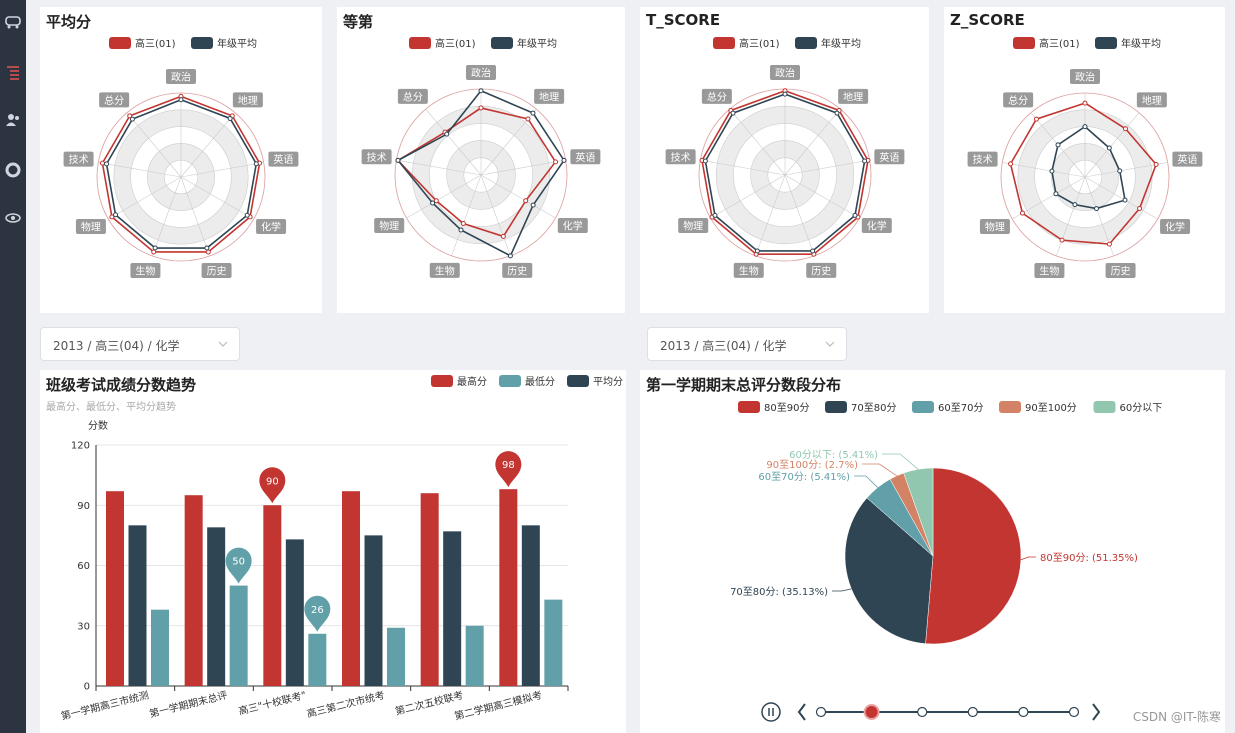 Image resolution: width=1235 pixels, height=733 pixels. I want to click on radar-title: 平均分, so click(69, 22).